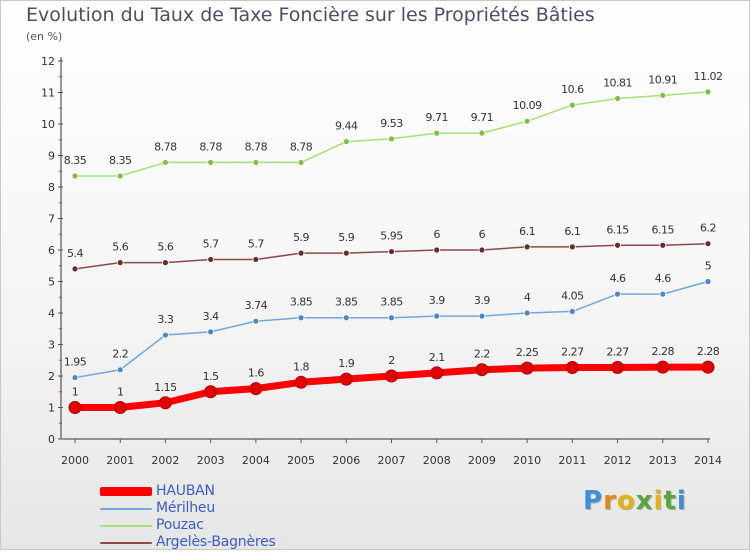 The height and width of the screenshot is (552, 750). Describe the element at coordinates (44, 36) in the screenshot. I see `chart-unit-label: (en %)` at that location.